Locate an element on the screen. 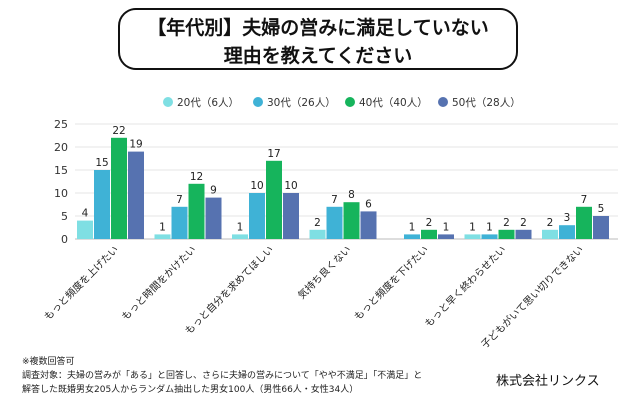  chart-title: 【年代別】夫婦の営みに満足していない 理由を教えてください is located at coordinates (318, 39).